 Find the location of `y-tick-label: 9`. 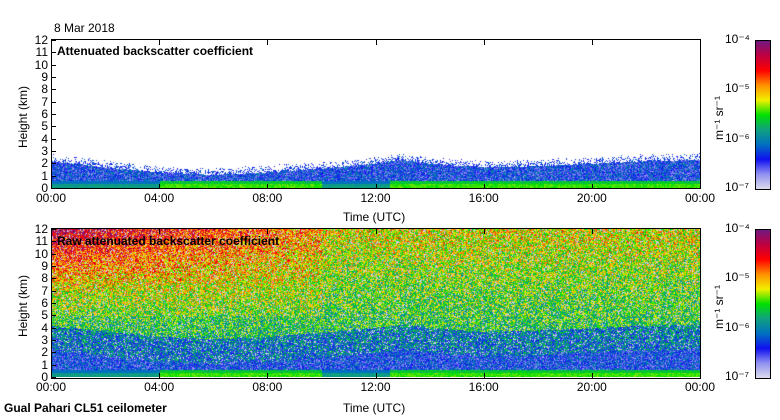

y-tick-label: 9 is located at coordinates (44, 77).